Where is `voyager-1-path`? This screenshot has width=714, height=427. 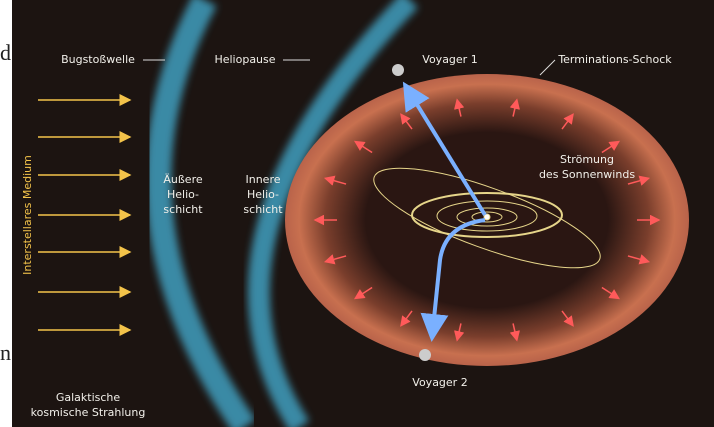
voyager-1-path is located at coordinates (444, 149).